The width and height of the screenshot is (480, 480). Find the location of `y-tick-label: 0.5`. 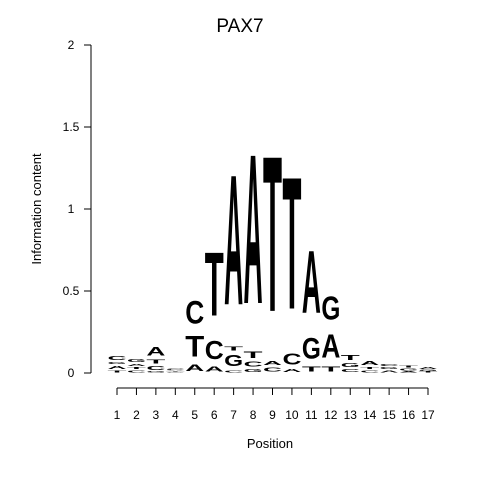

y-tick-label: 0.5 is located at coordinates (71, 291).